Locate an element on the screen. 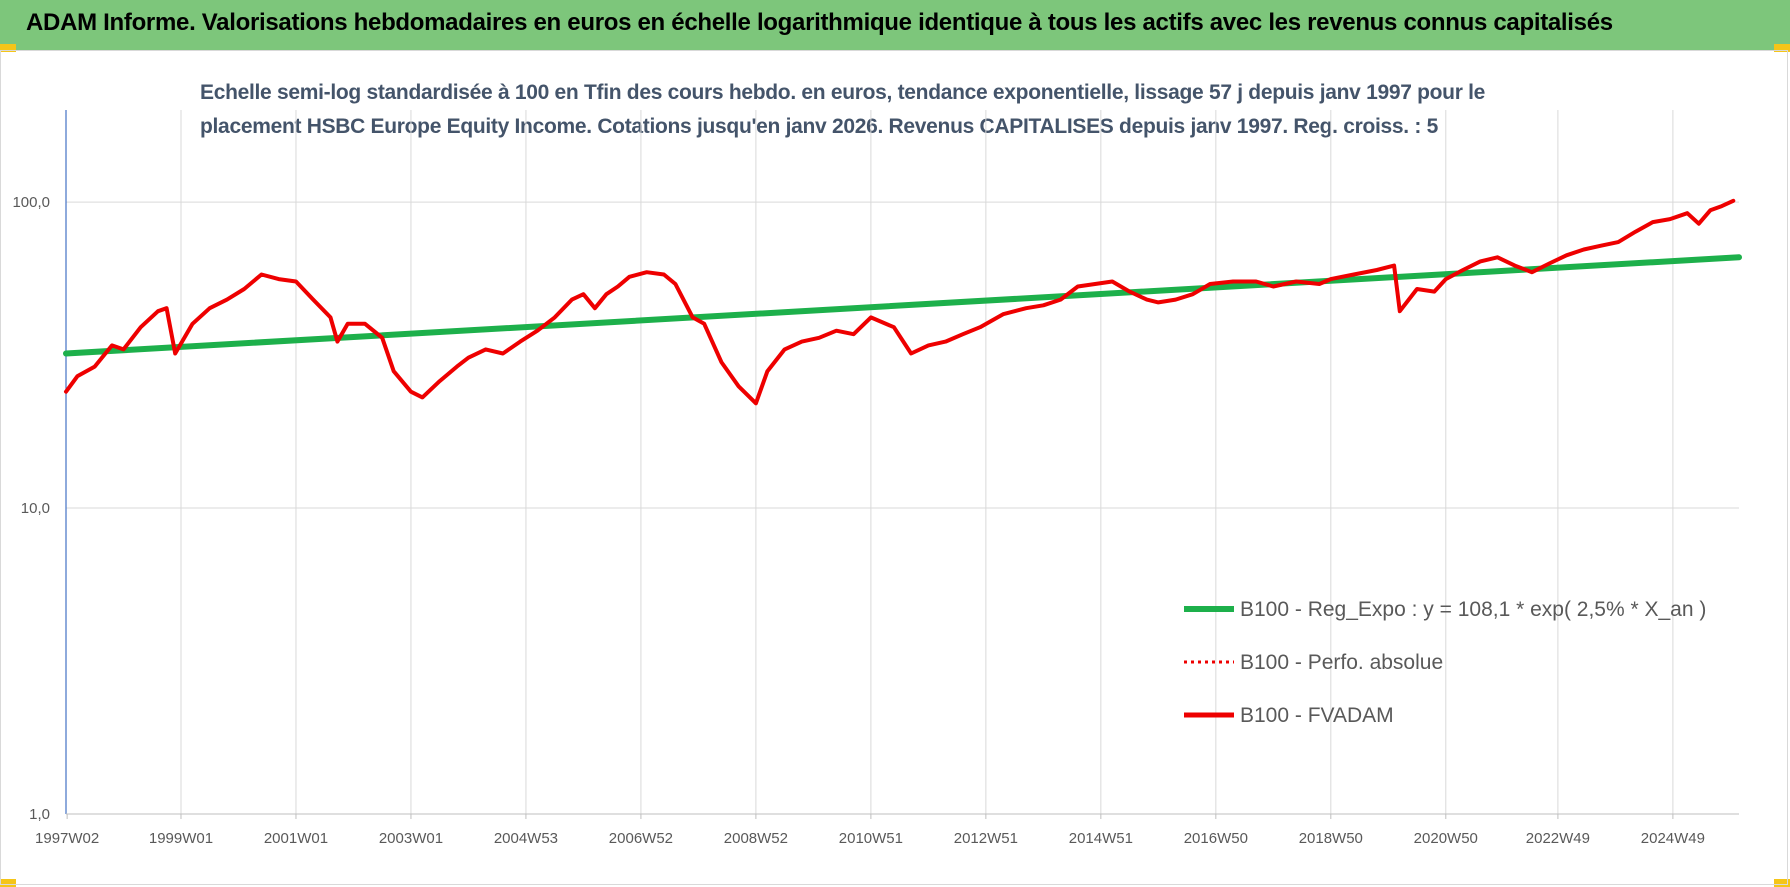 This screenshot has height=887, width=1790. x-tick-label: 2012W51 is located at coordinates (986, 838).